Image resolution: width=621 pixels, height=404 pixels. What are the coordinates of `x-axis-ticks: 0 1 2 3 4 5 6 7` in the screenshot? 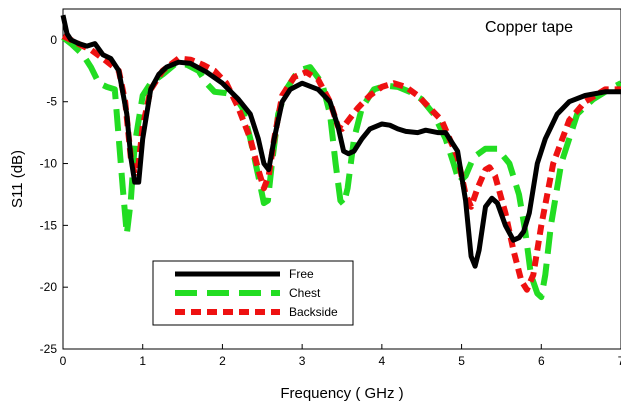 It's located at (340, 356).